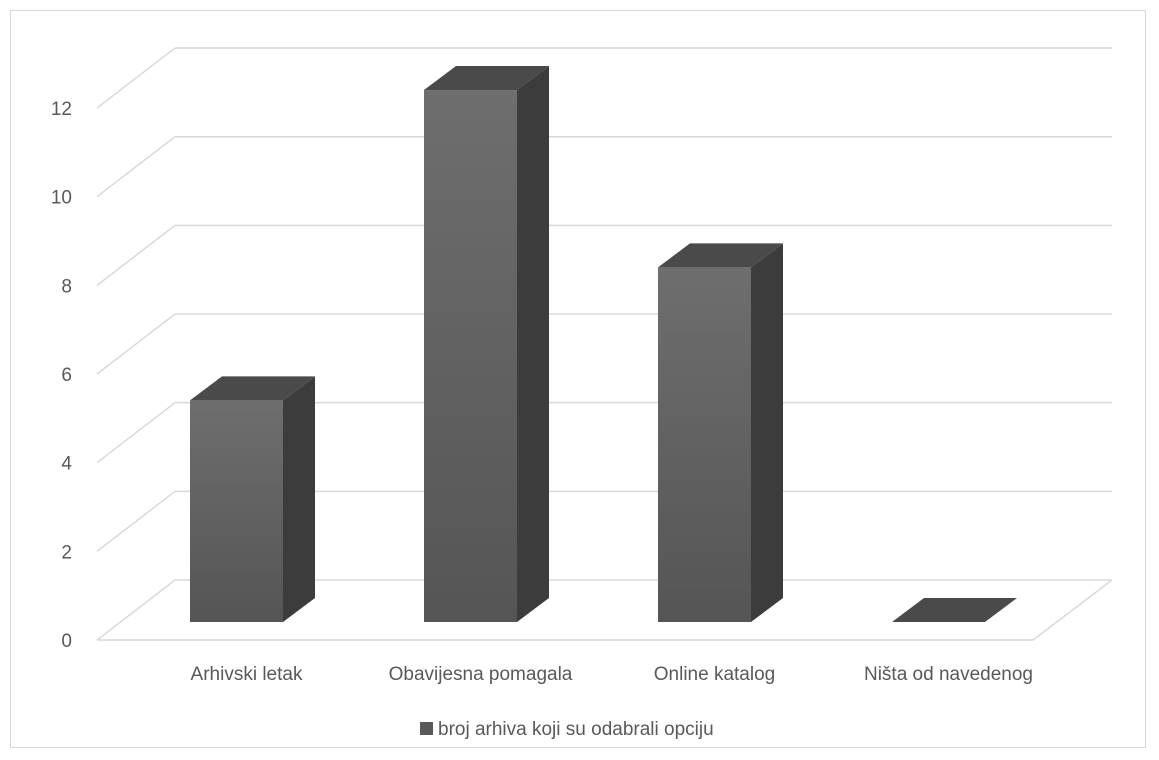  What do you see at coordinates (66, 375) in the screenshot?
I see `y-tick-label: 6` at bounding box center [66, 375].